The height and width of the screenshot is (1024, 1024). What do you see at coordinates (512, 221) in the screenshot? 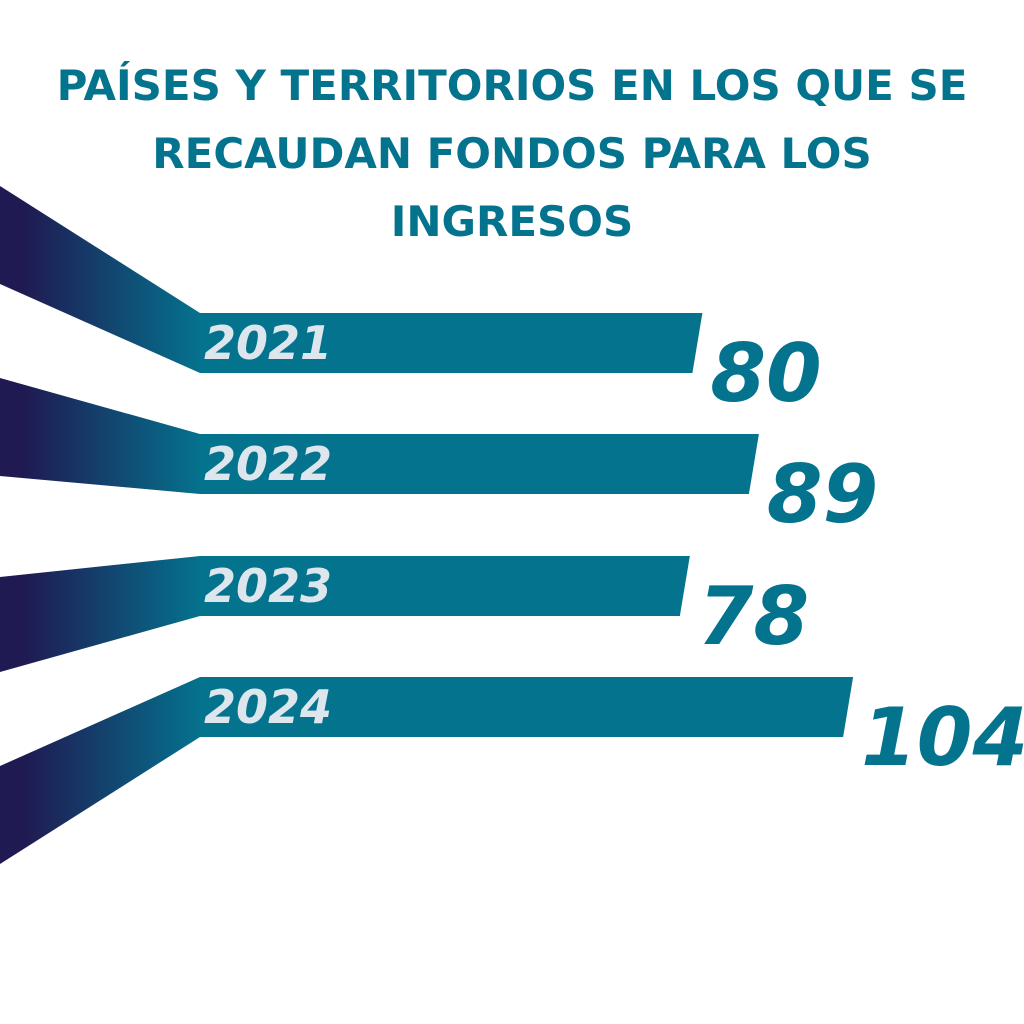
I see `chart-title-line-3: INGRESOS` at bounding box center [512, 221].